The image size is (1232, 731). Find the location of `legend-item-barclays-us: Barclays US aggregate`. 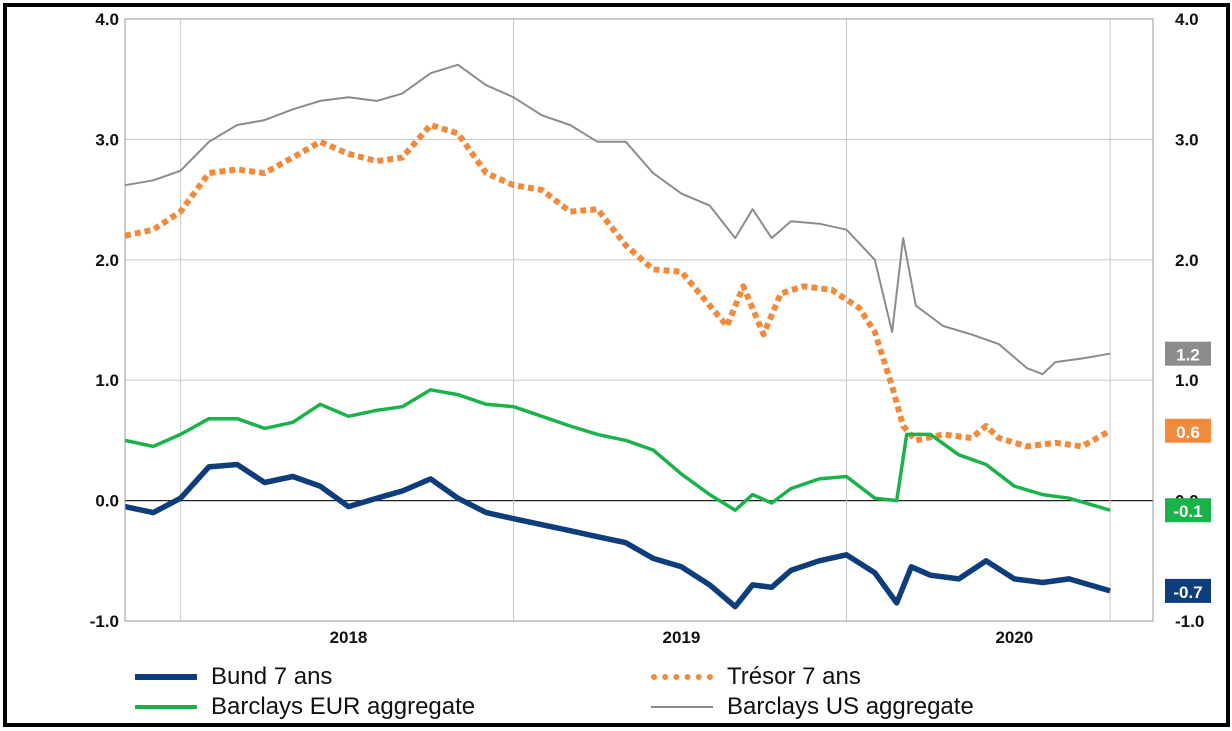

legend-item-barclays-us: Barclays US aggregate is located at coordinates (812, 707).